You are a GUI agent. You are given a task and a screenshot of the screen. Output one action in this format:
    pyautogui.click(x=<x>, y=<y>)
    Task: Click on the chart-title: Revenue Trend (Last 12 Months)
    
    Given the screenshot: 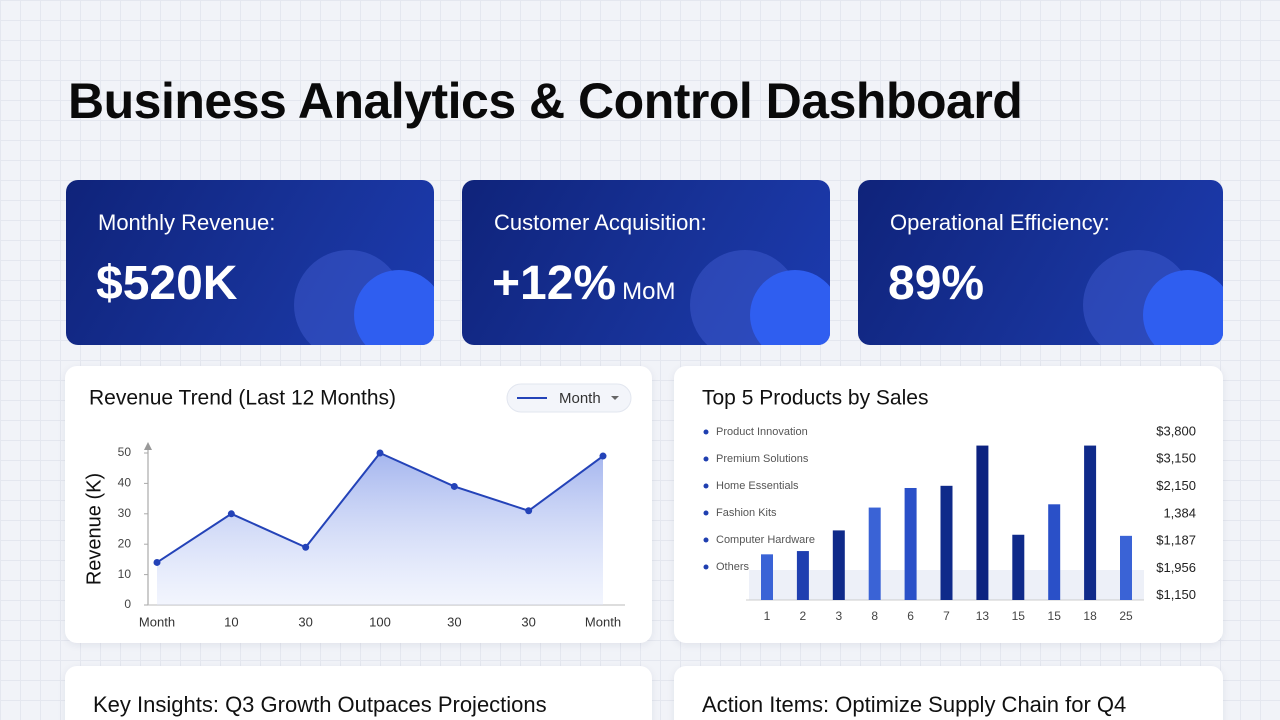 What is the action you would take?
    pyautogui.click(x=242, y=398)
    